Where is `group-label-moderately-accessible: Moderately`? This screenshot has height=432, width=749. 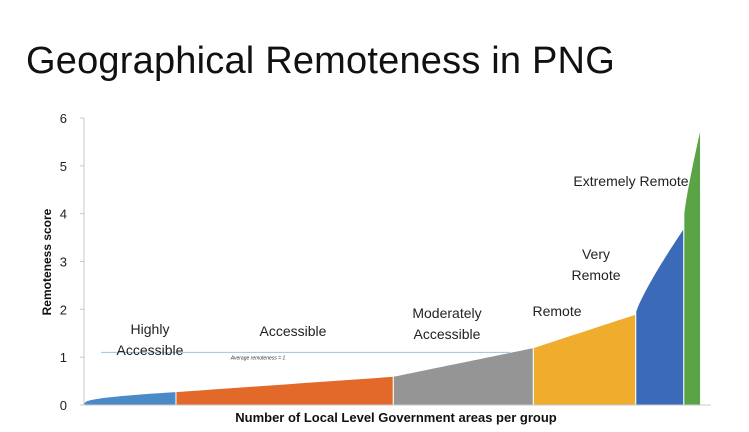
group-label-moderately-accessible: Moderately is located at coordinates (446, 313).